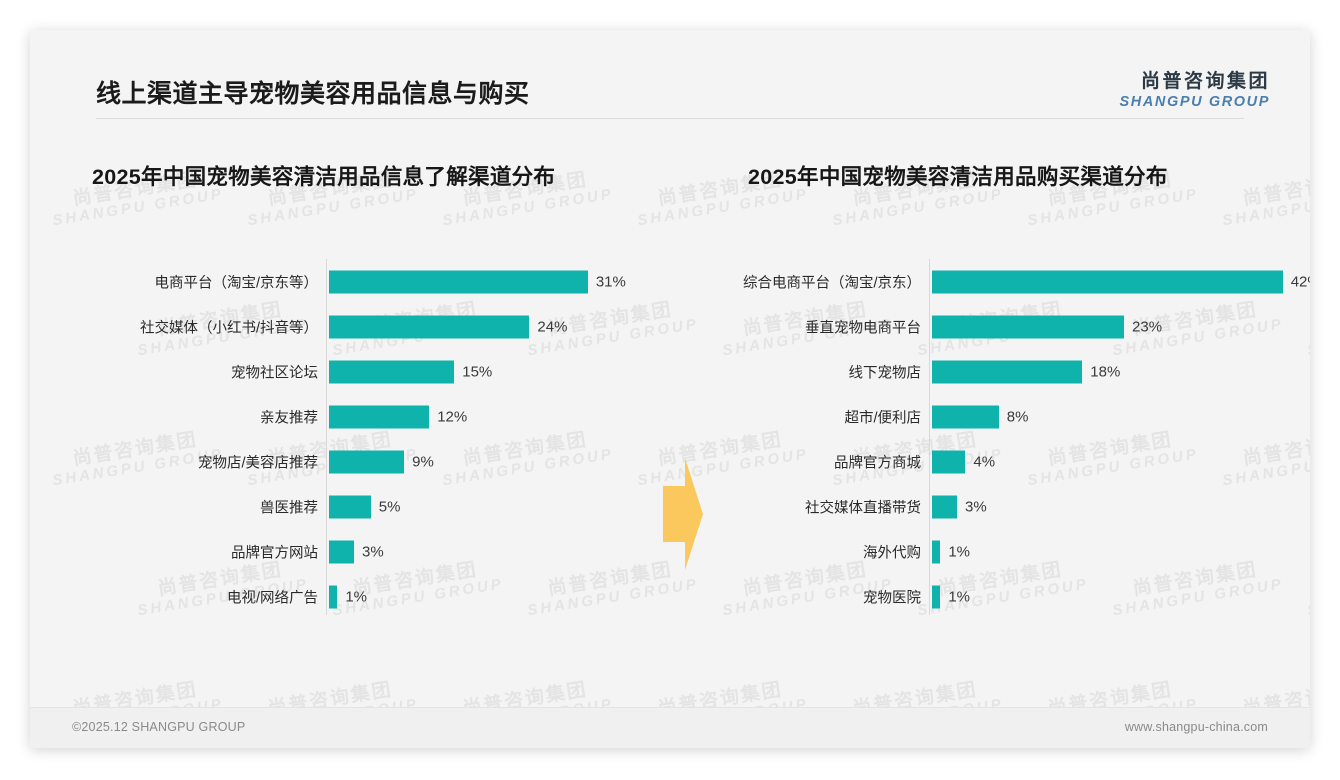  I want to click on bar-container: 12%, so click(398, 416).